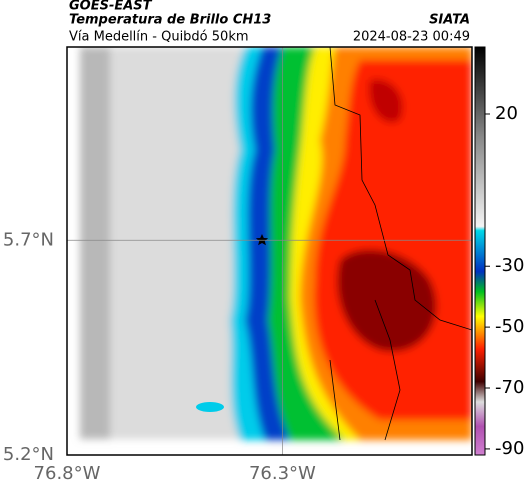 Image resolution: width=526 pixels, height=491 pixels. Describe the element at coordinates (480, 251) in the screenshot. I see `colorbar` at that location.